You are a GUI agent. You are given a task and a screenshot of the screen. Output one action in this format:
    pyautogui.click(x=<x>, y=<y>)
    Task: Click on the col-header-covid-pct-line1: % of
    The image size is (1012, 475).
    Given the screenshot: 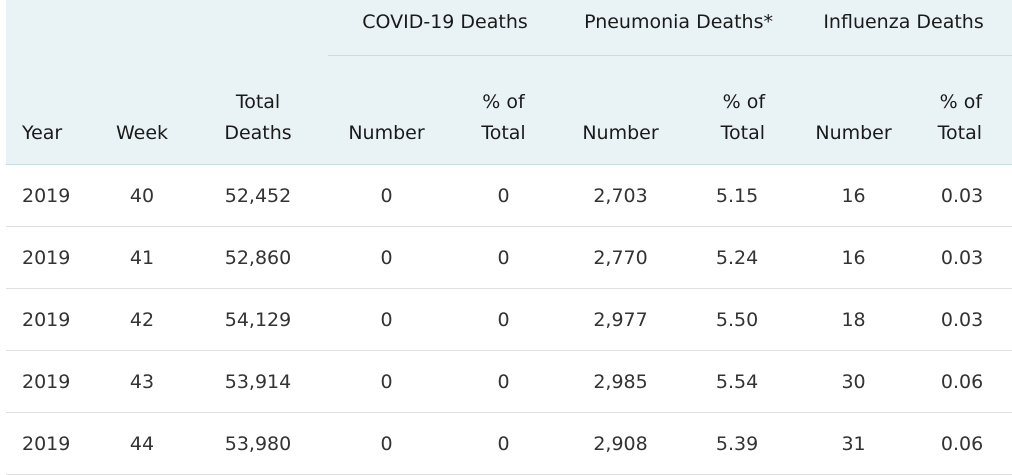 What is the action you would take?
    pyautogui.click(x=503, y=102)
    